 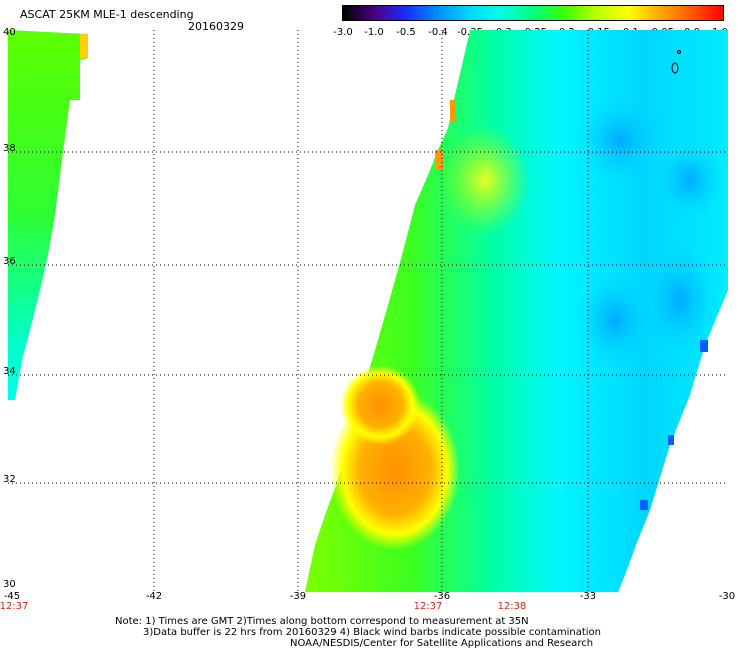 What do you see at coordinates (406, 32) in the screenshot?
I see `colorbar-label: -0.5` at bounding box center [406, 32].